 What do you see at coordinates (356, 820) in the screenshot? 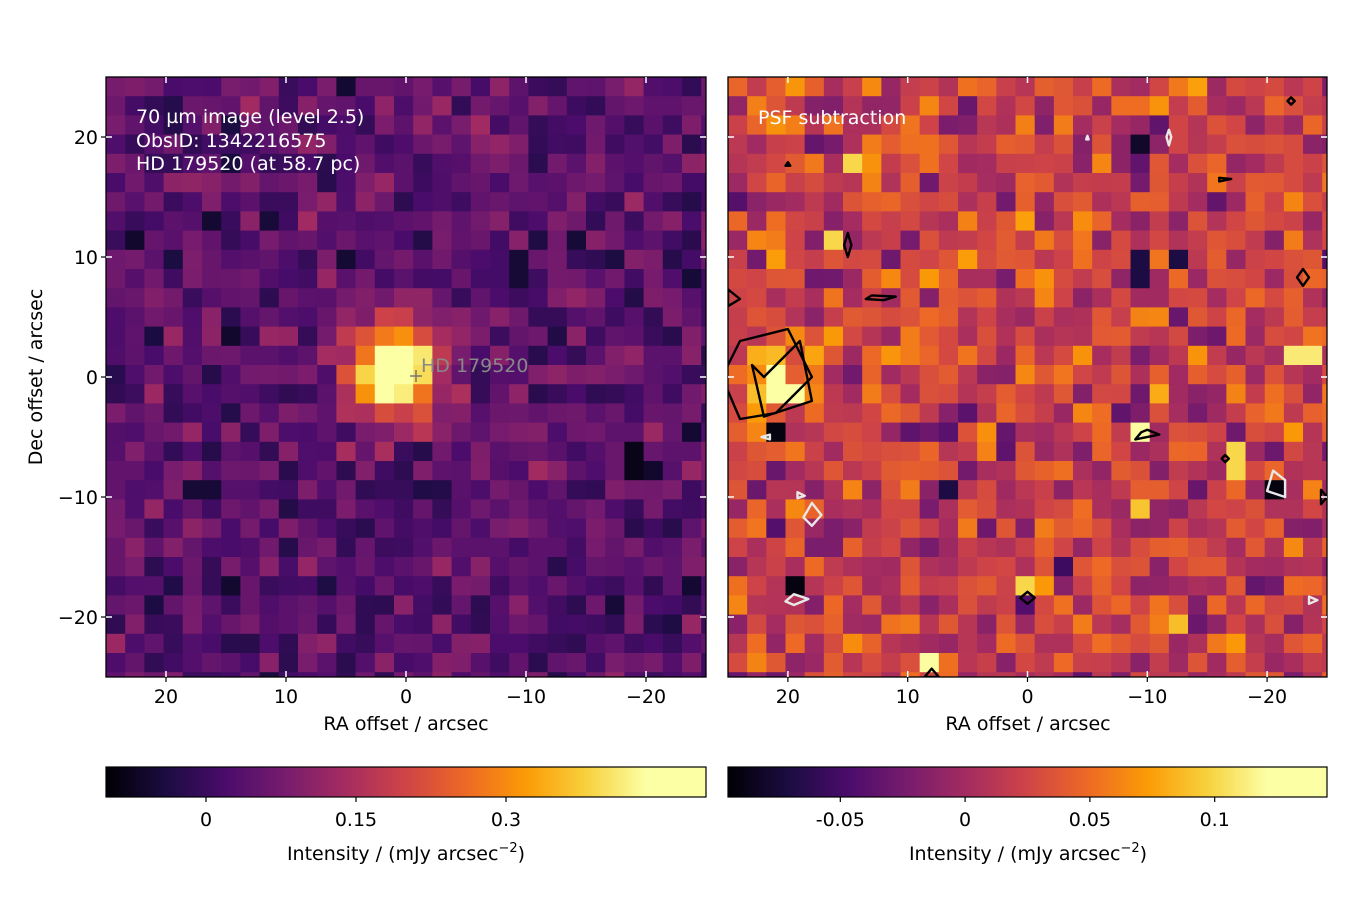
I see `colorbar-tick-label: 0.15` at bounding box center [356, 820].